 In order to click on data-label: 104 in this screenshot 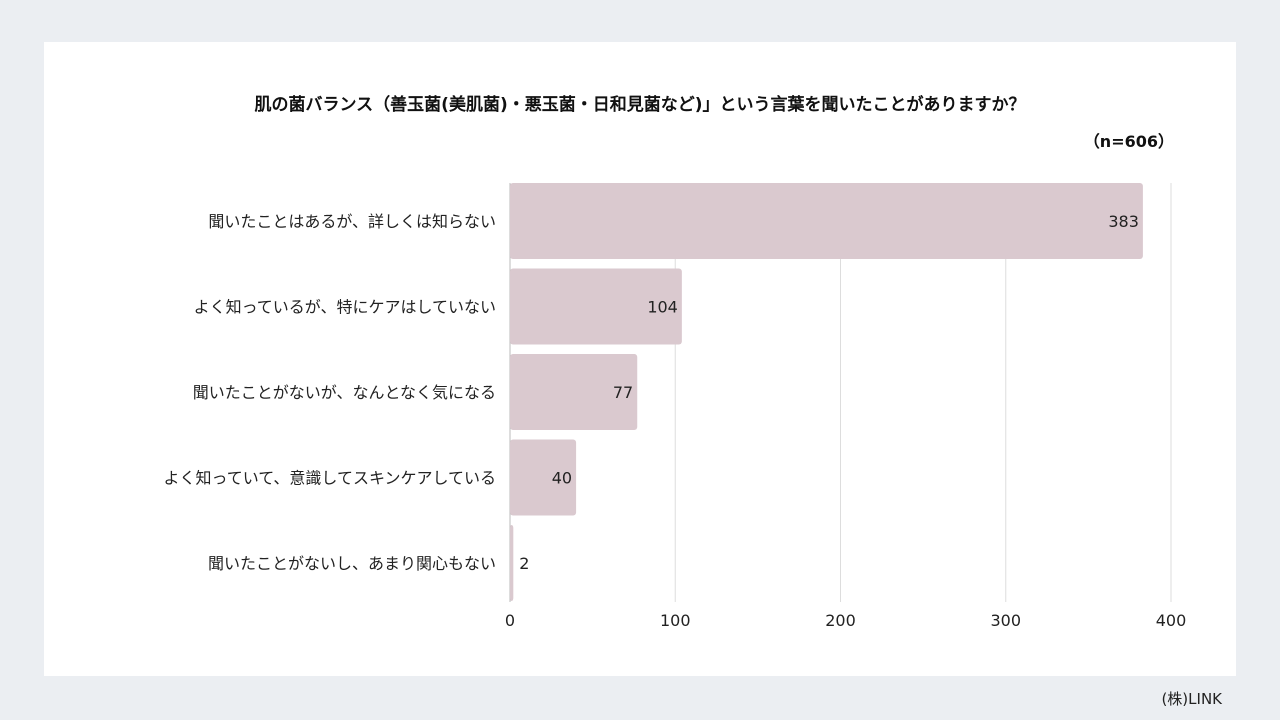, I will do `click(662, 307)`.